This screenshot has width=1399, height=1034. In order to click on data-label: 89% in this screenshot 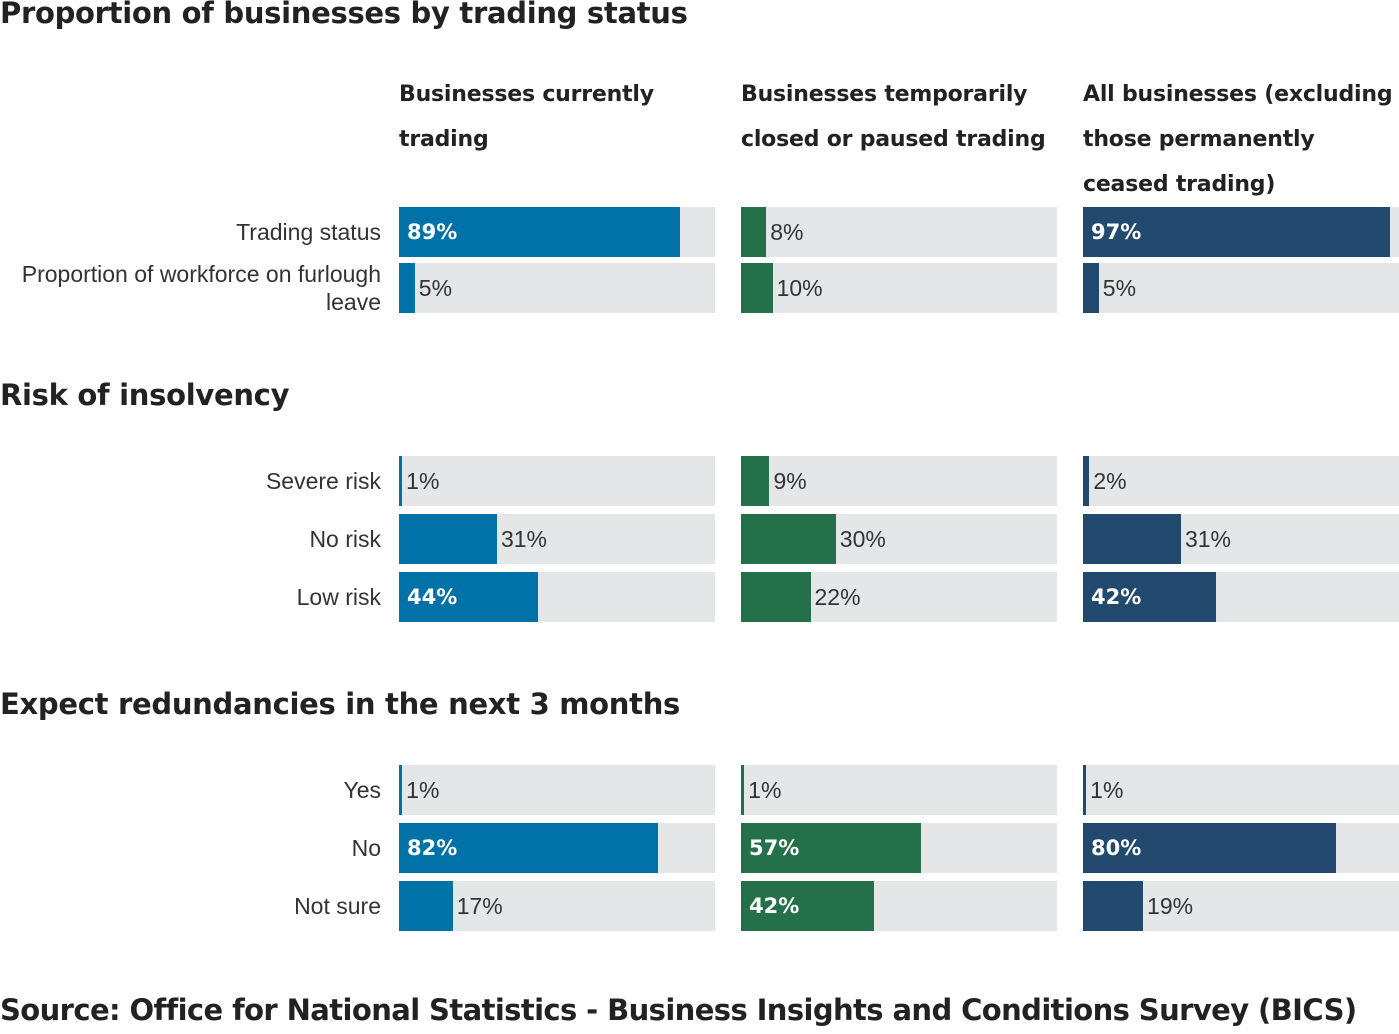, I will do `click(432, 232)`.